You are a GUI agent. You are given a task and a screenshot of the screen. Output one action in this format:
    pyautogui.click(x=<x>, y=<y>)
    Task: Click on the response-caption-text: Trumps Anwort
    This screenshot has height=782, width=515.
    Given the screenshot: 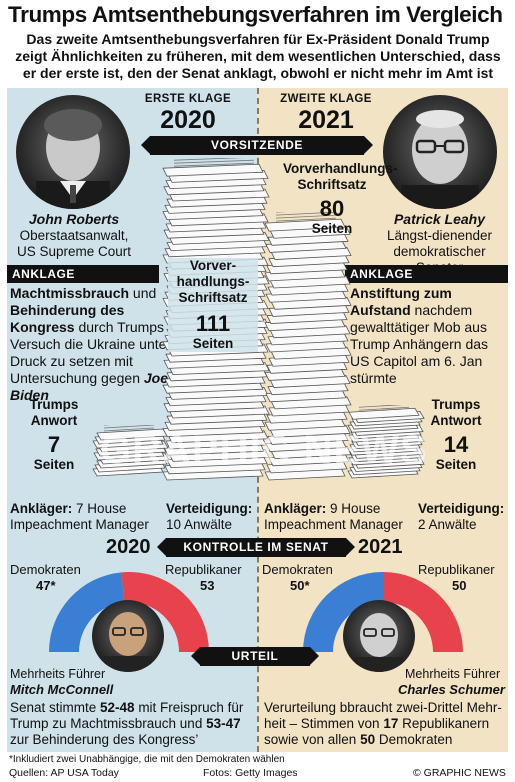 What is the action you would take?
    pyautogui.click(x=54, y=412)
    